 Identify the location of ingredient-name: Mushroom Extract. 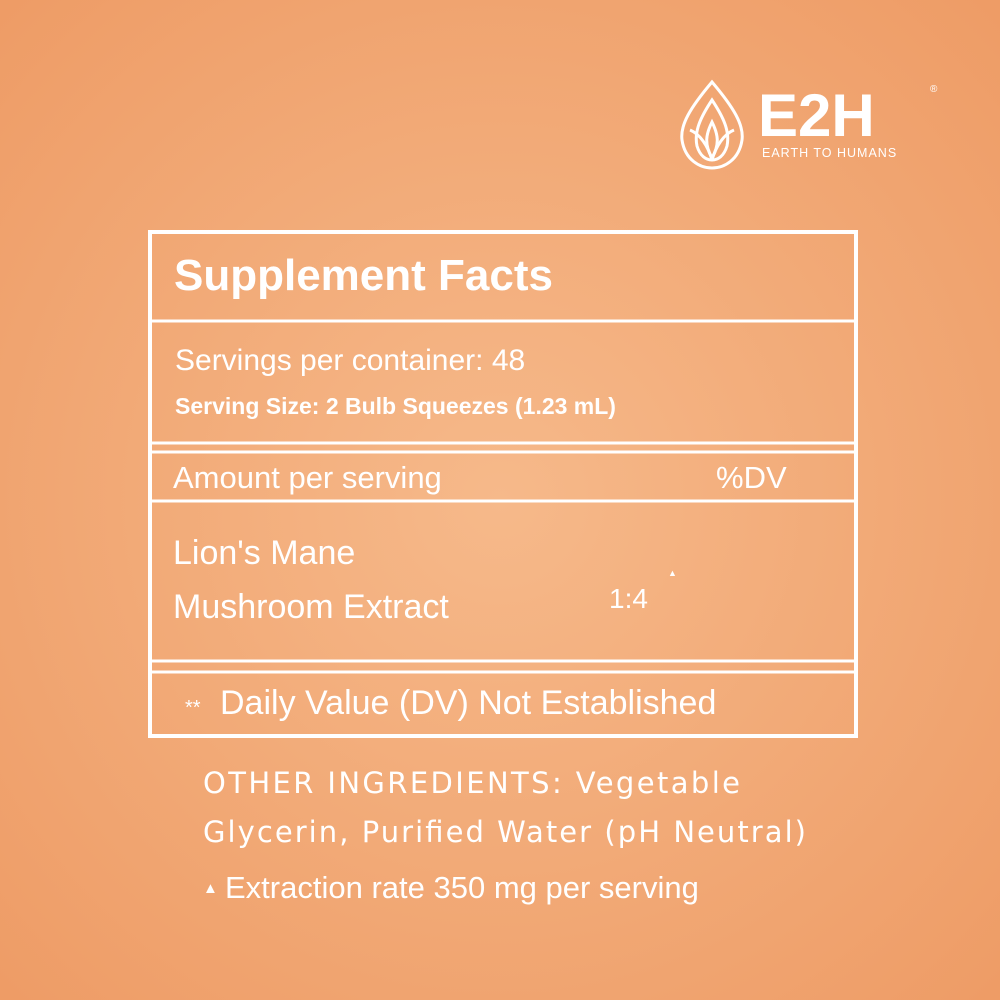
(311, 607).